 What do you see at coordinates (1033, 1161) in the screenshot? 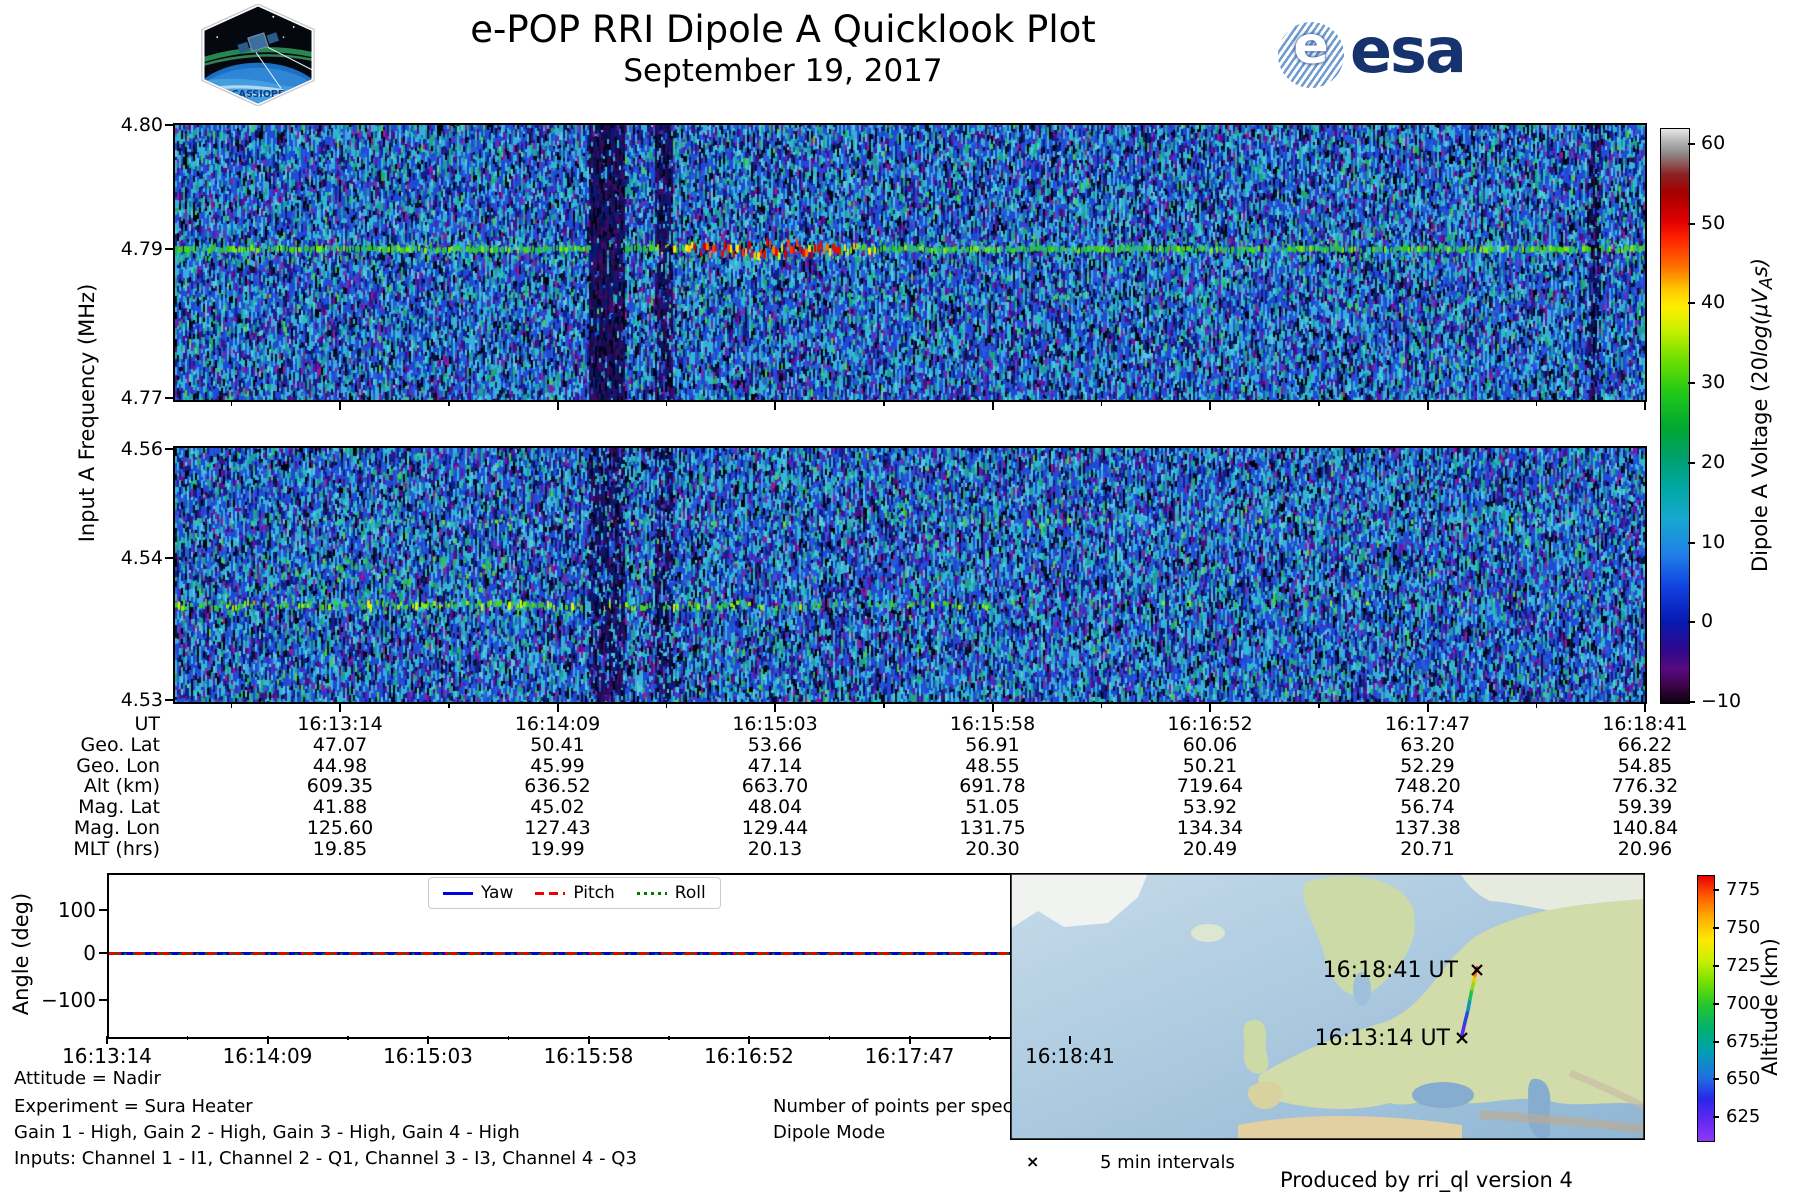
I see `interval-marker-icon: ×` at bounding box center [1033, 1161].